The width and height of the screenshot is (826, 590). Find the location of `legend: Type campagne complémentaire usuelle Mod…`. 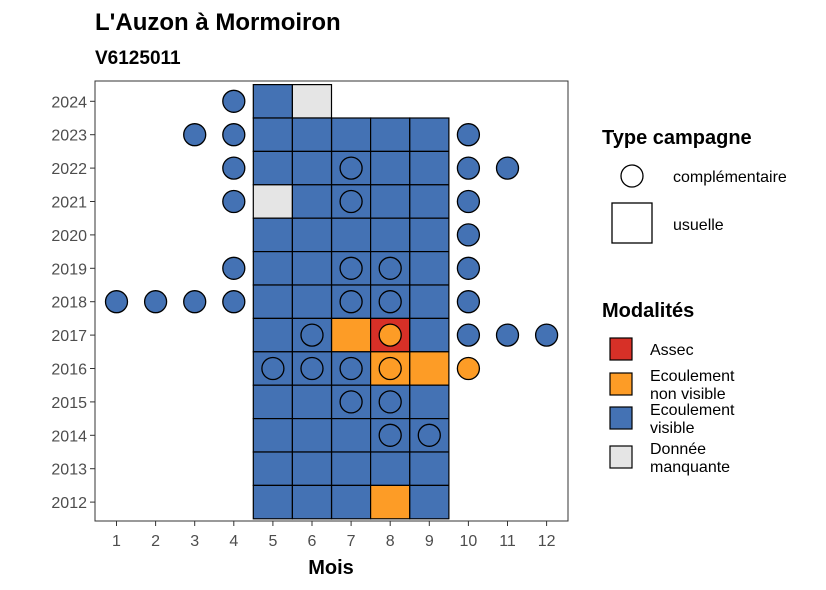

legend: Type campagne complémentaire usuelle Mod… is located at coordinates (694, 301).